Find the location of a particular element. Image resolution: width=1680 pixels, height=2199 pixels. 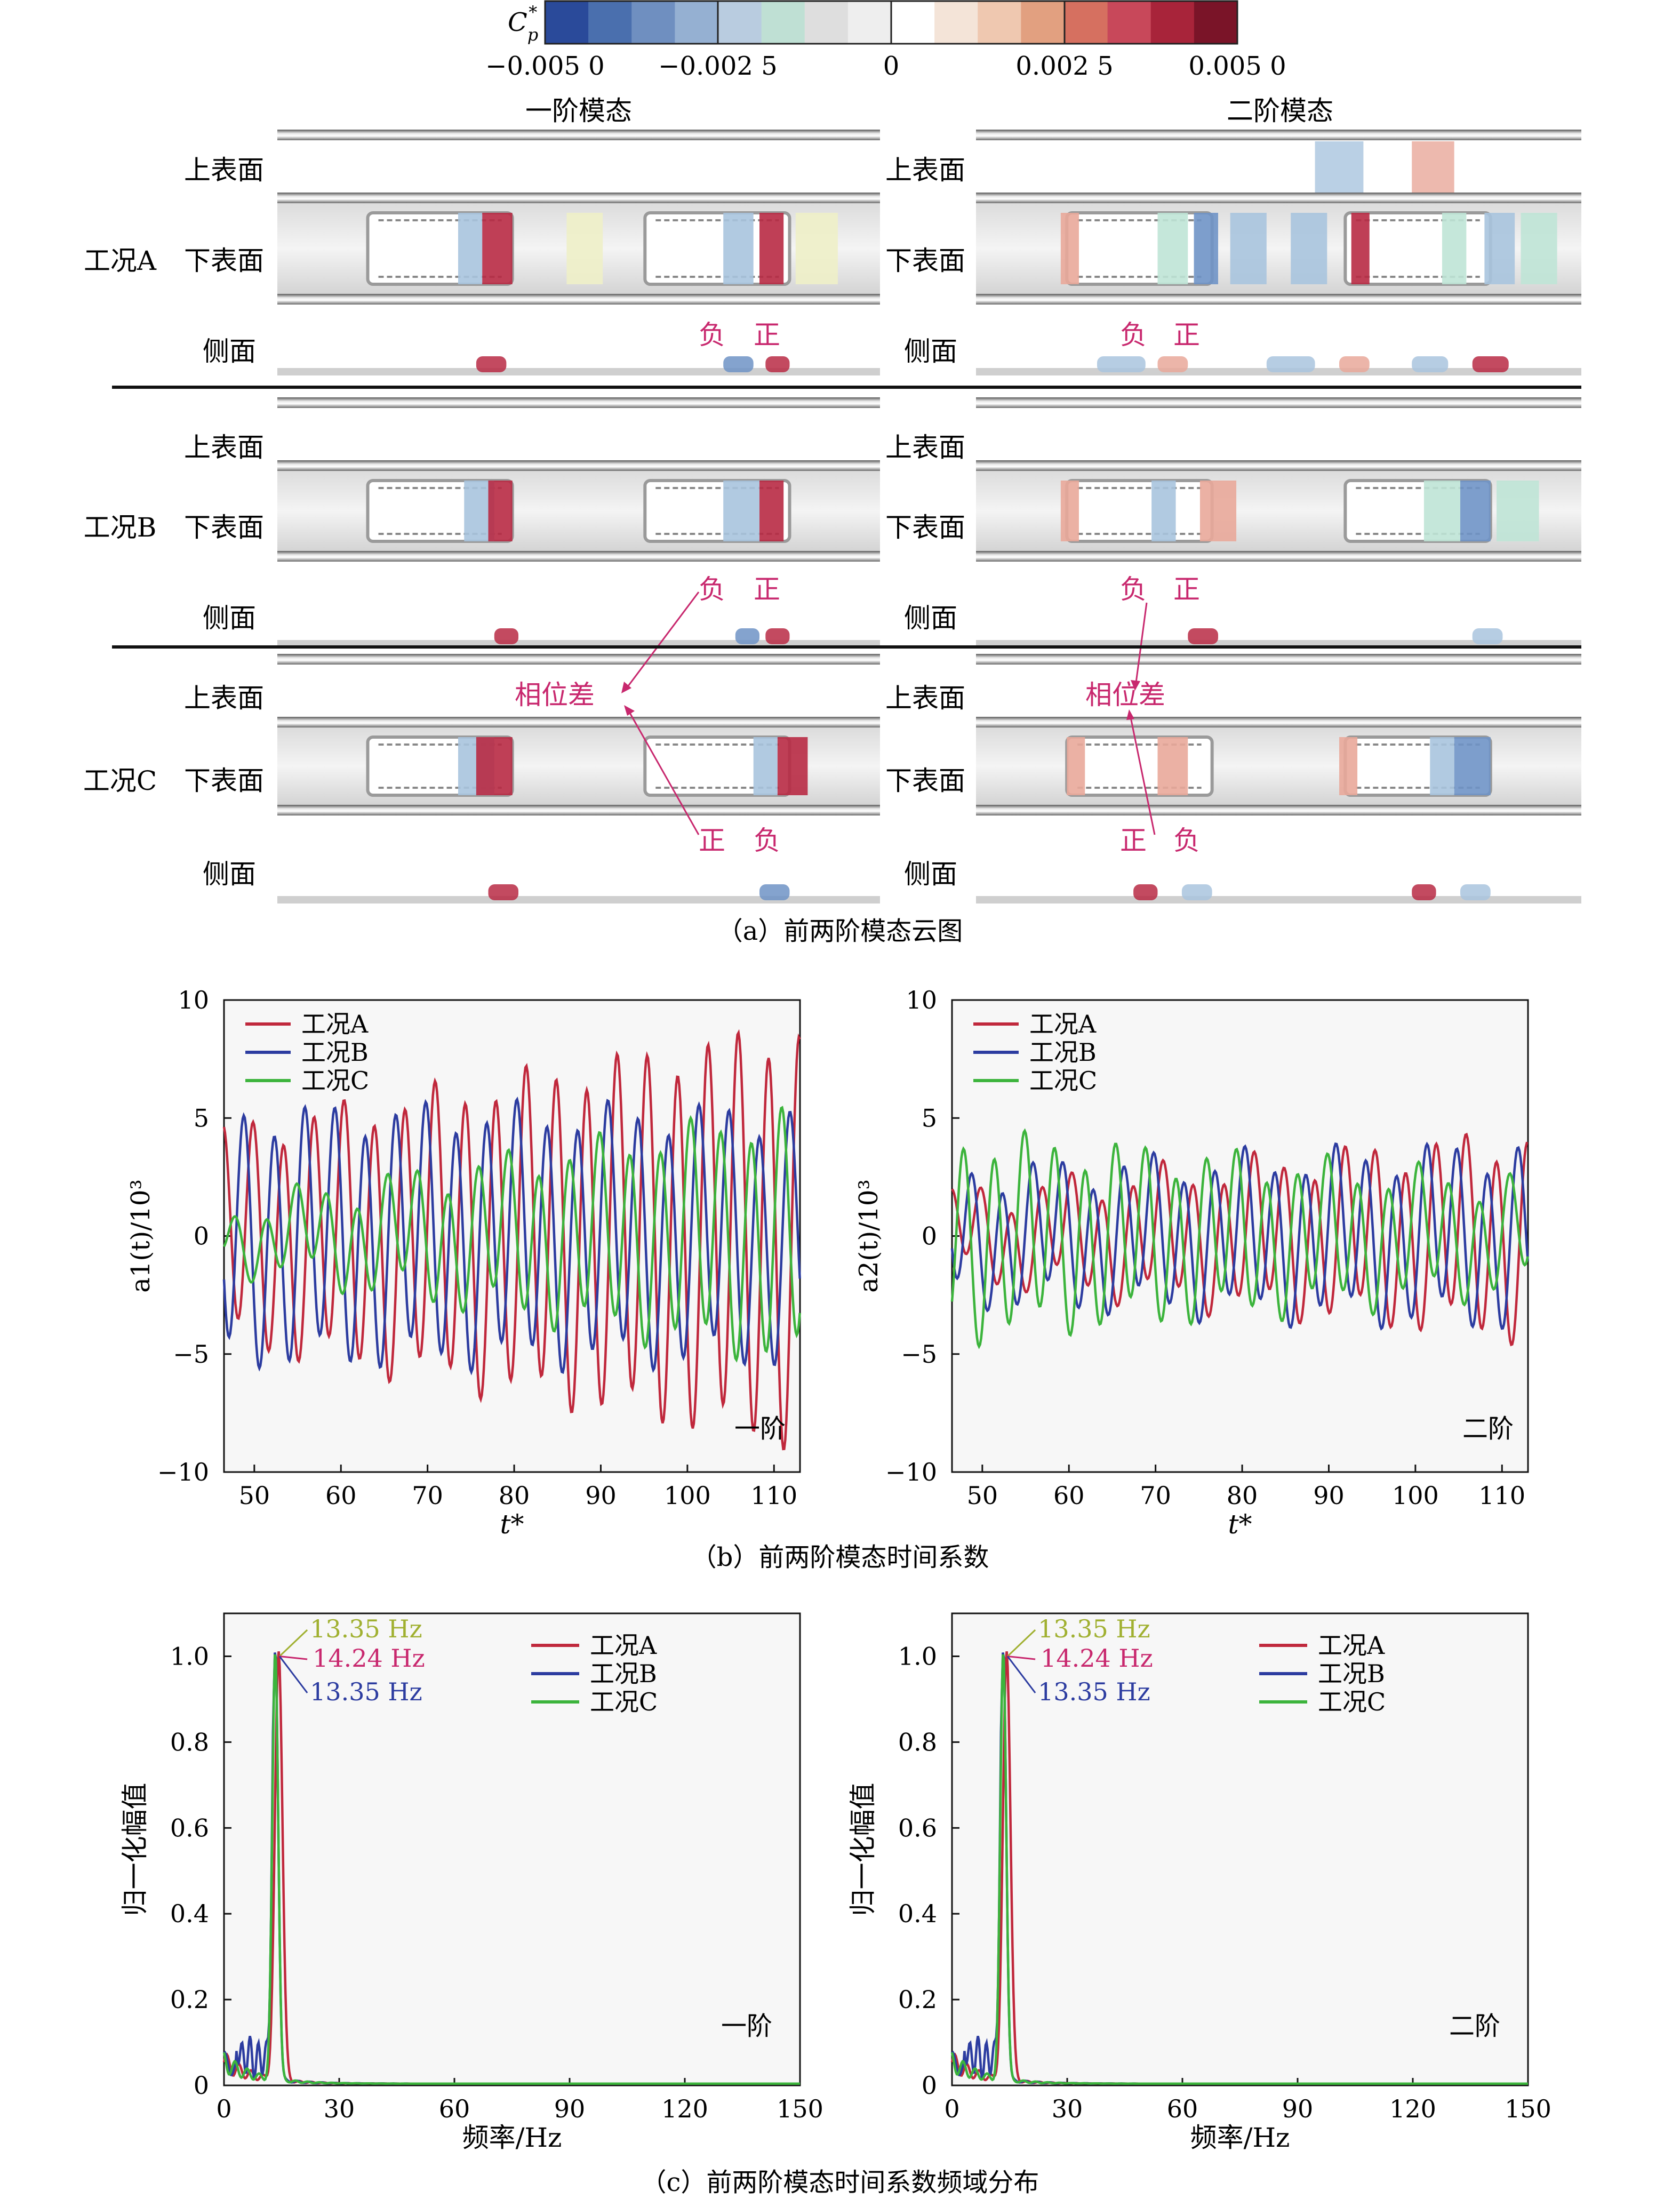

arrowhead-1a is located at coordinates (626, 687).